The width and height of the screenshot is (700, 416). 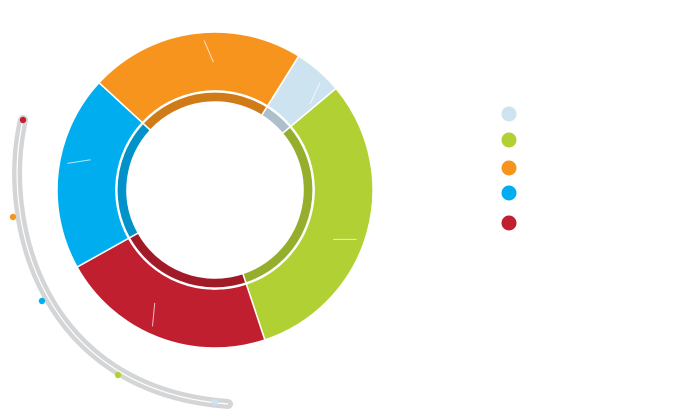 I want to click on slice, so click(x=171, y=293).